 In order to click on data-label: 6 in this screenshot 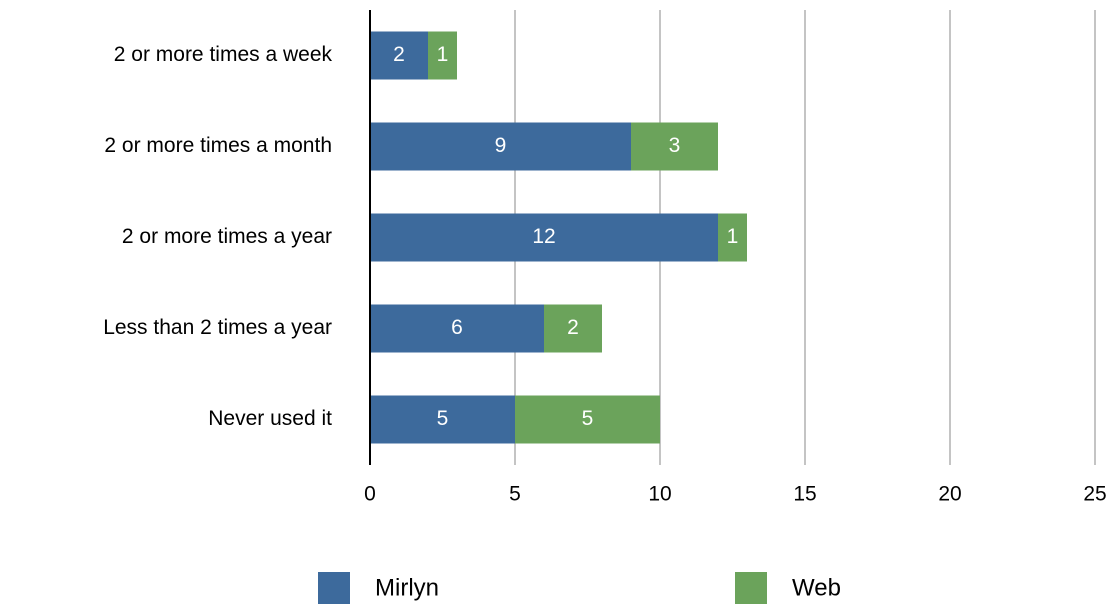, I will do `click(457, 327)`.